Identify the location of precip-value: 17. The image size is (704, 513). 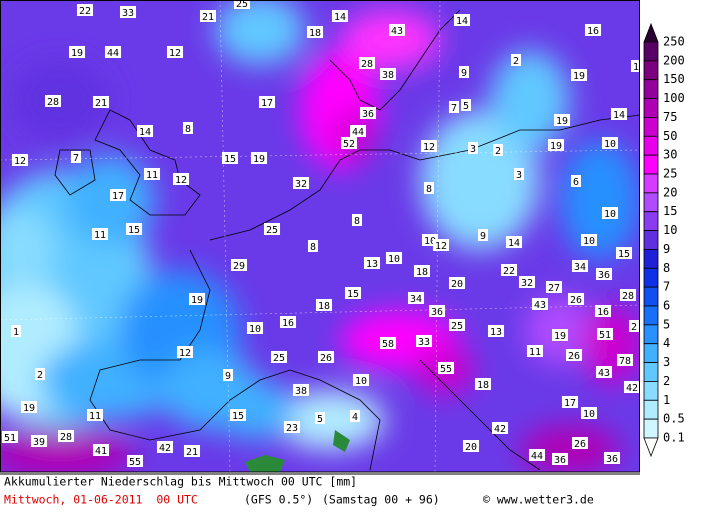
(118, 196).